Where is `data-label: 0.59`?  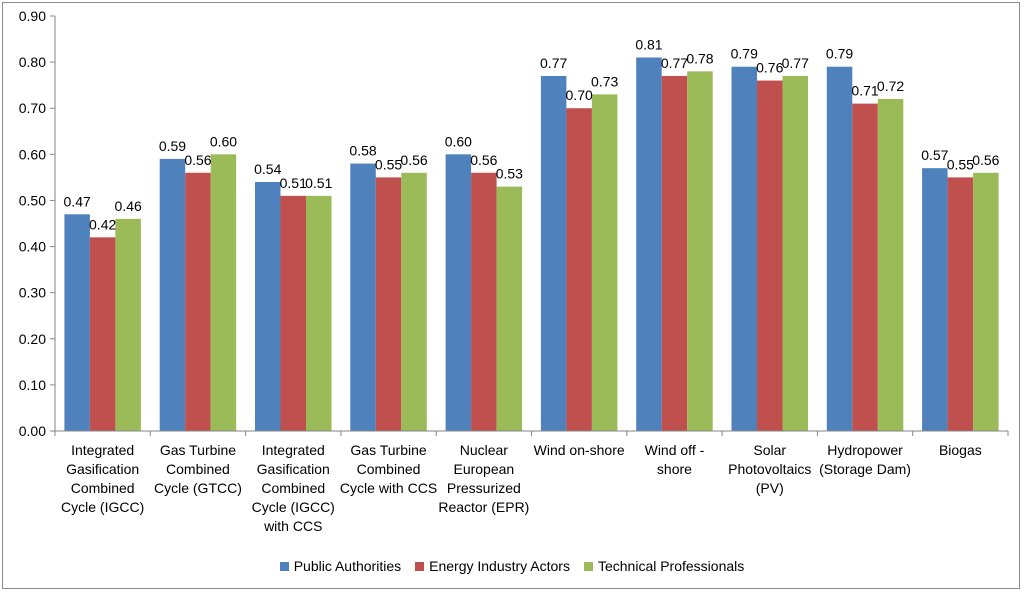
data-label: 0.59 is located at coordinates (172, 146).